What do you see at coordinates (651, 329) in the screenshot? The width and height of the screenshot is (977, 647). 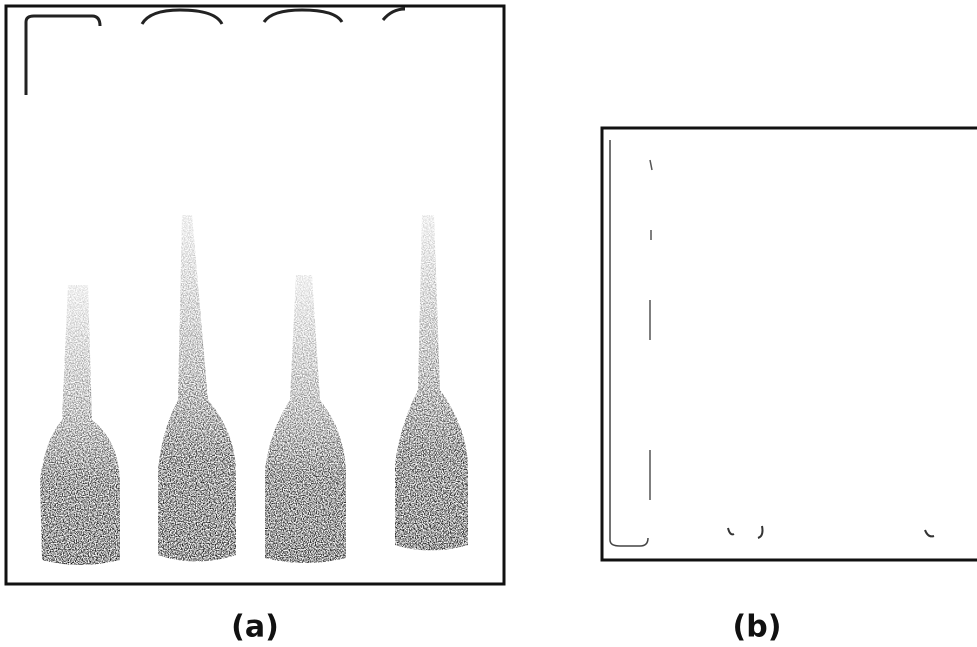 I see `faint-trace` at bounding box center [651, 329].